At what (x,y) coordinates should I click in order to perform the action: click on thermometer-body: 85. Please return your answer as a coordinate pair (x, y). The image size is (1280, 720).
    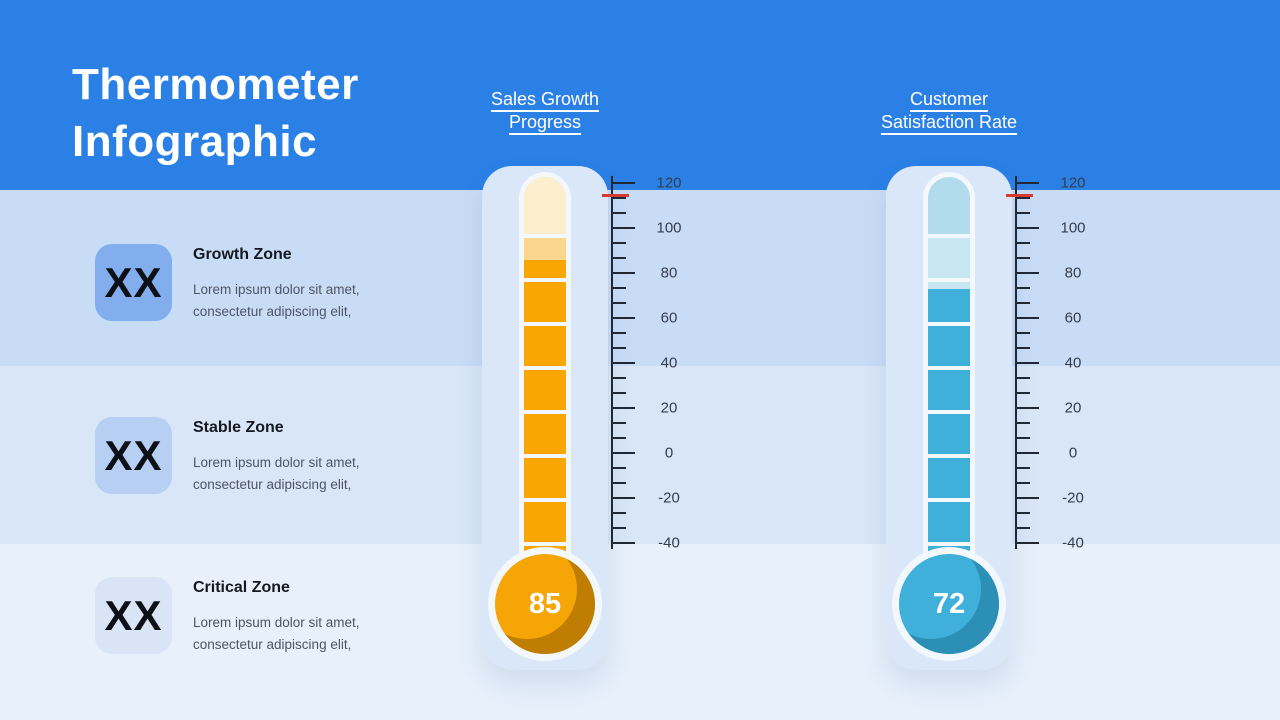
    Looking at the image, I should click on (545, 418).